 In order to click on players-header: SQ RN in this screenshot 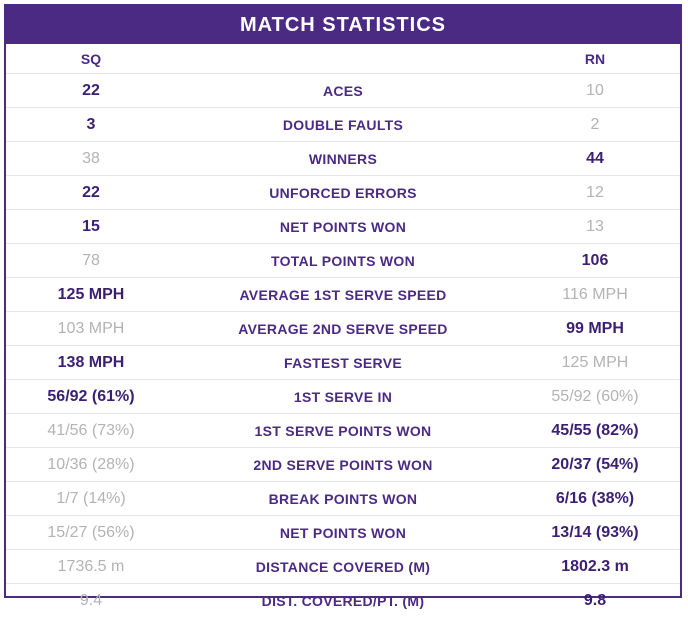, I will do `click(343, 59)`.